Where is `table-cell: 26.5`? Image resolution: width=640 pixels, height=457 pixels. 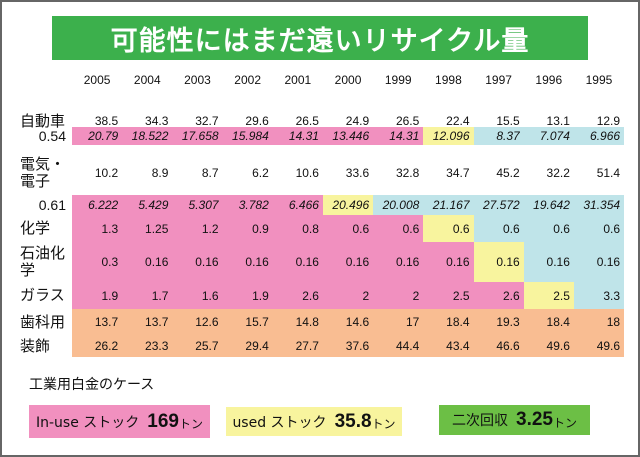 table-cell: 26.5 is located at coordinates (307, 121).